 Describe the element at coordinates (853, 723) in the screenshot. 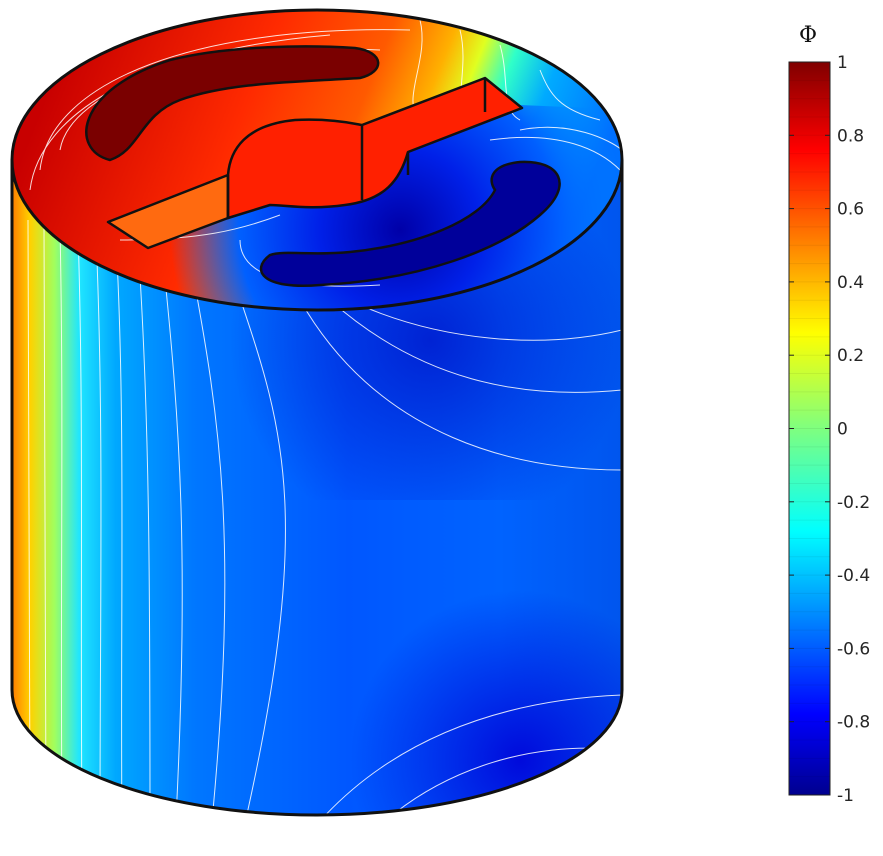

I see `colorbar-tick-label: -0.8` at that location.